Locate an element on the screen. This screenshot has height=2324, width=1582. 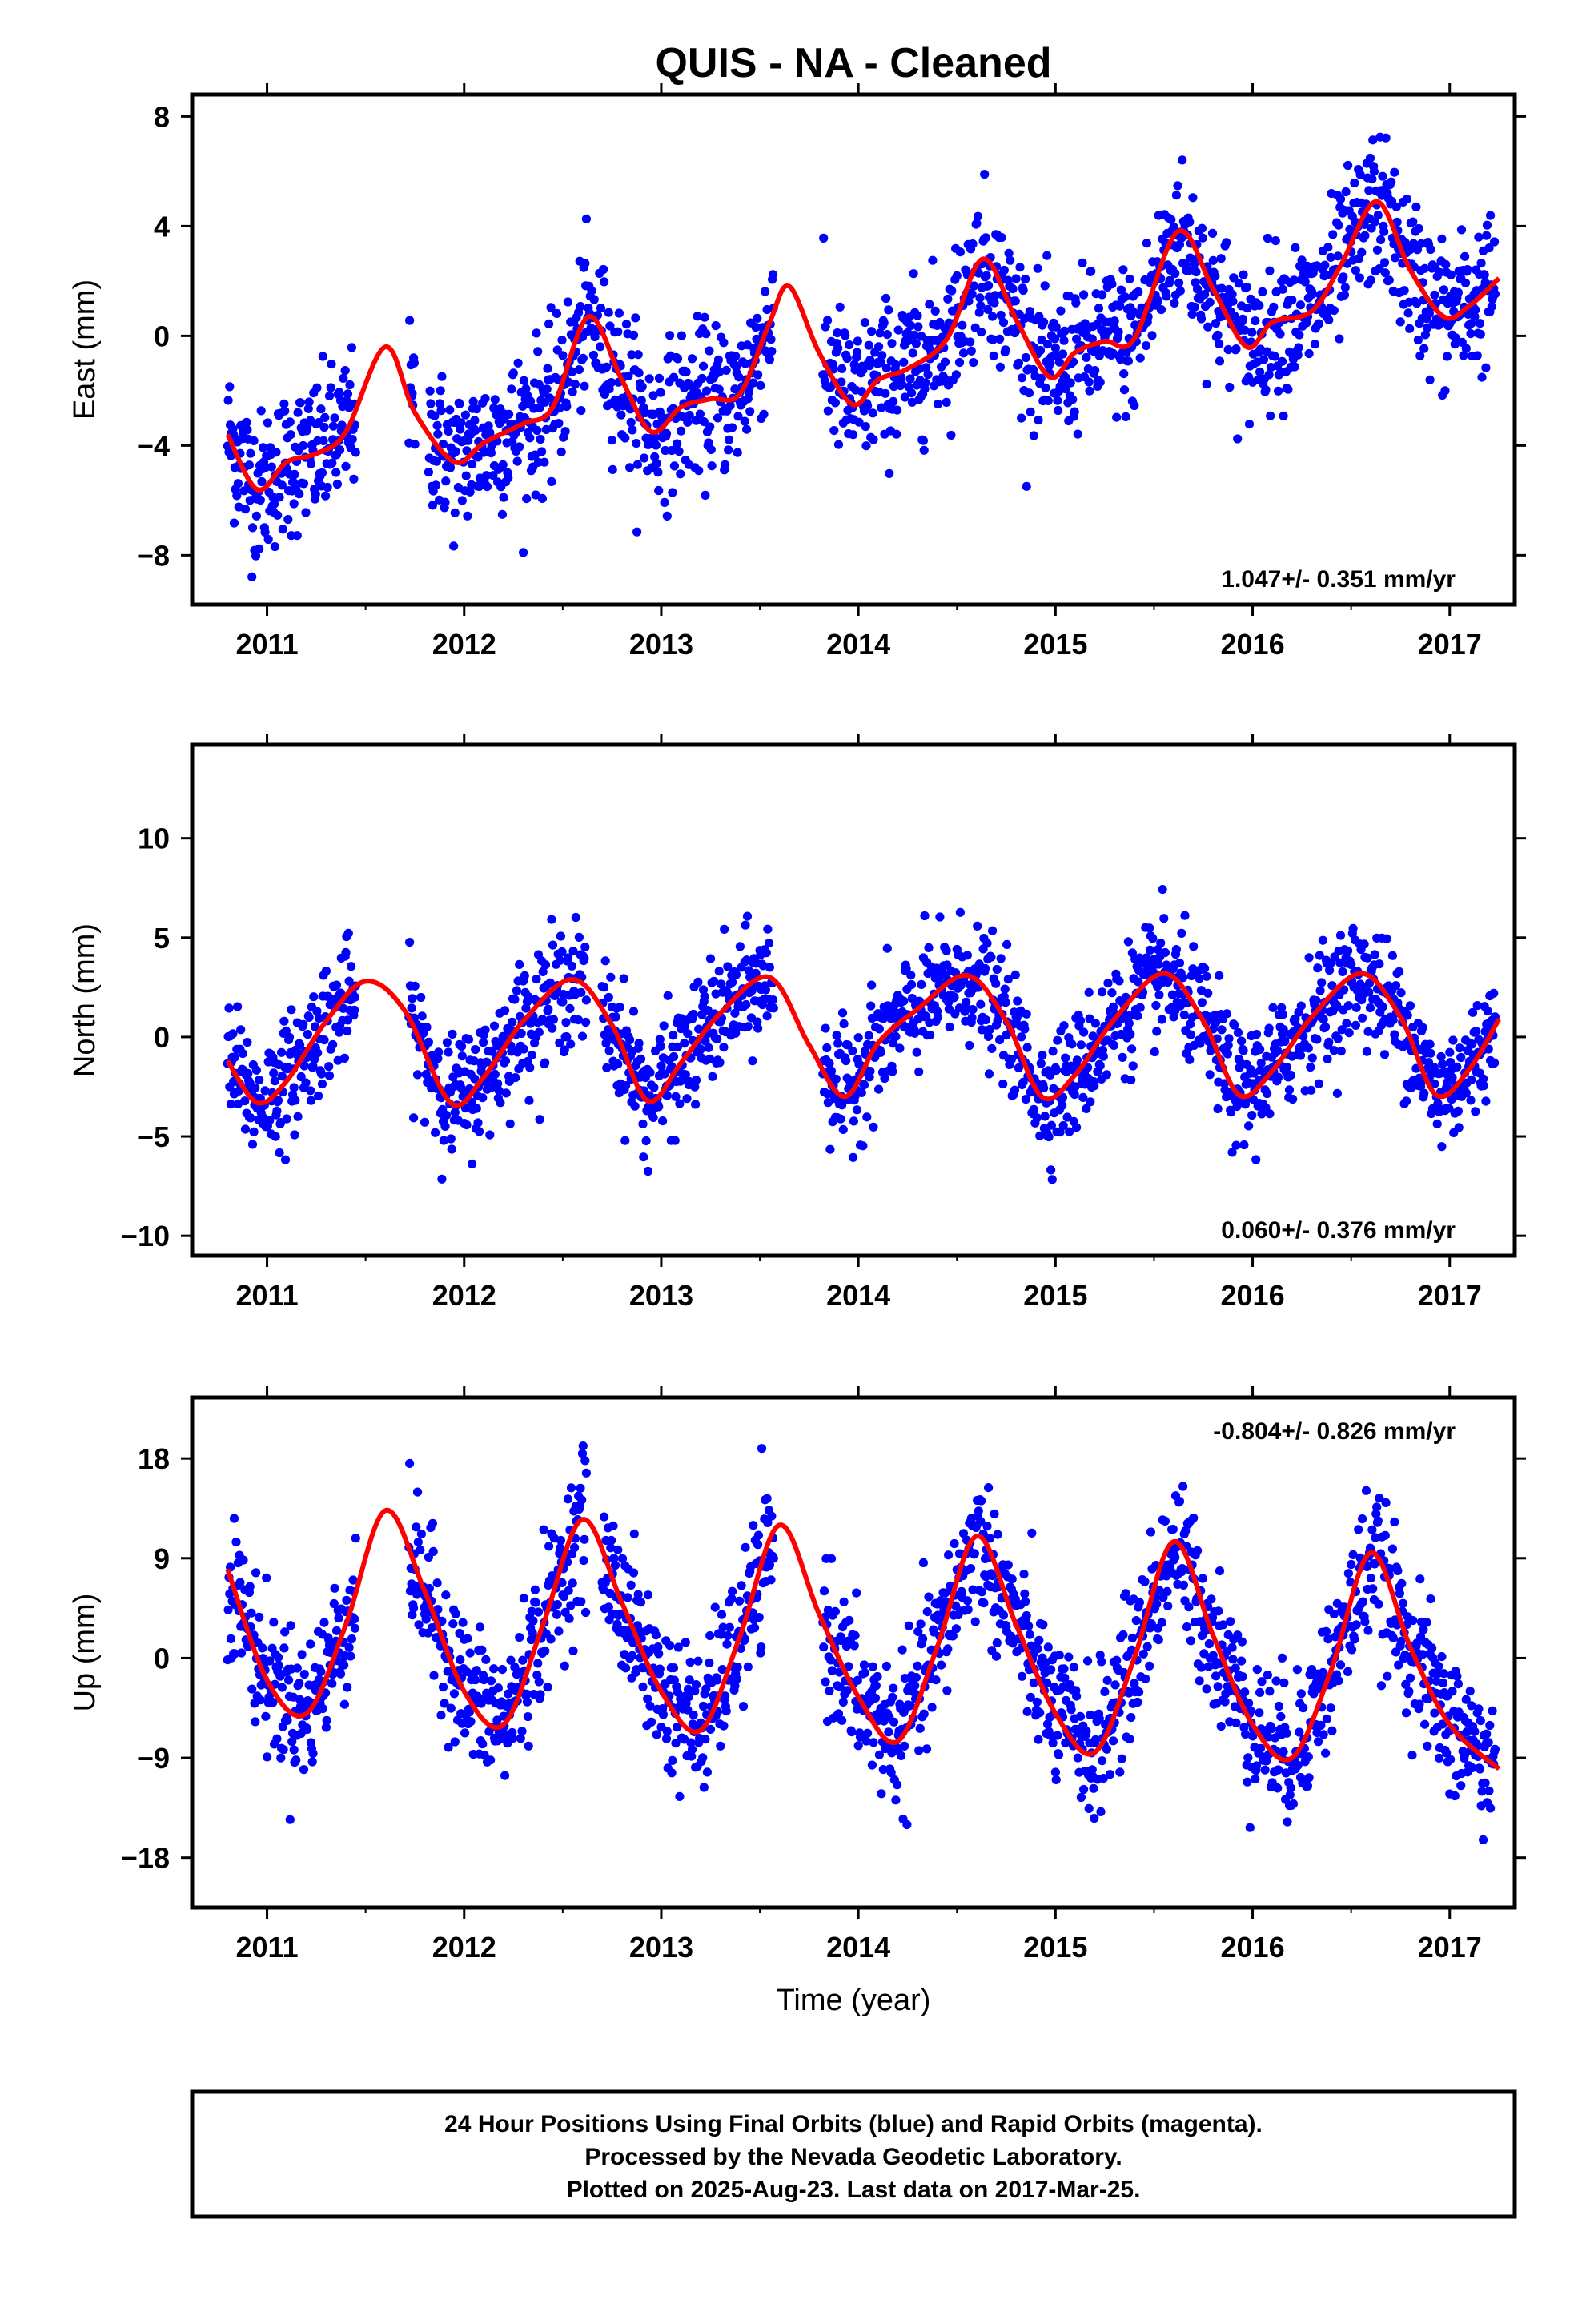
y-tick-label: 8 is located at coordinates (162, 116).